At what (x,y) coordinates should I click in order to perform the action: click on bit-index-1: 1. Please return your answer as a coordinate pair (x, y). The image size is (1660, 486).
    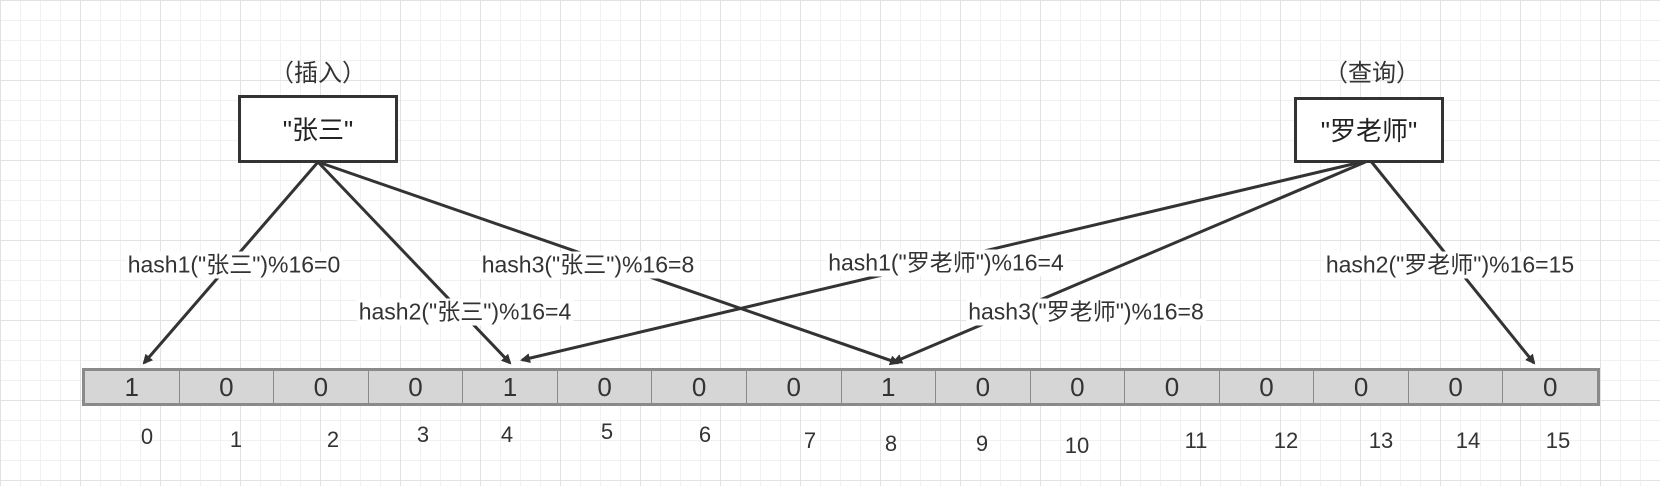
    Looking at the image, I should click on (236, 439).